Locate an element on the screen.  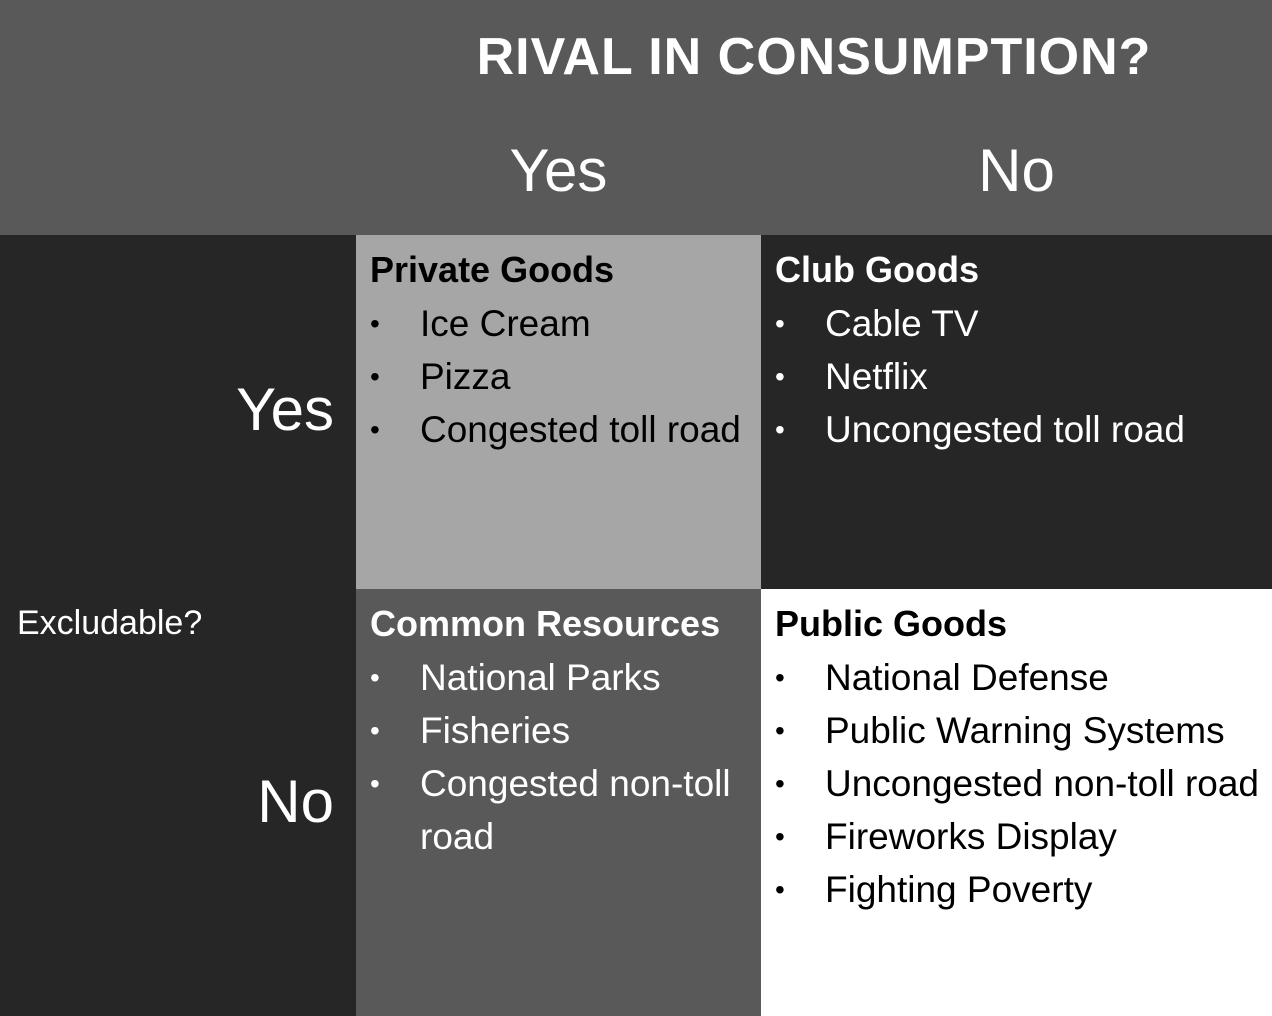
list-item: • National Defense is located at coordinates (1018, 677).